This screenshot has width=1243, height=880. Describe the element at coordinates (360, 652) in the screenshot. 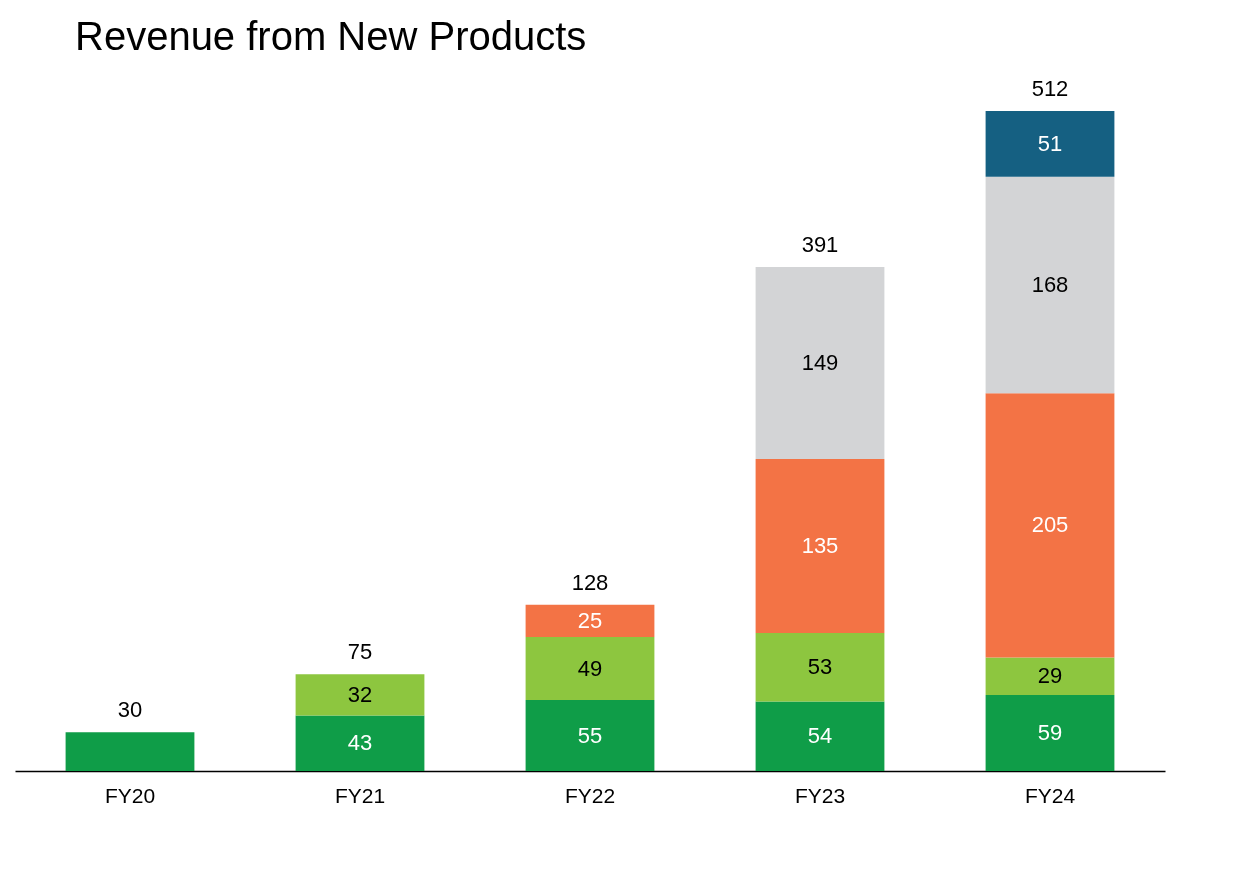

I see `total-label: 75` at that location.